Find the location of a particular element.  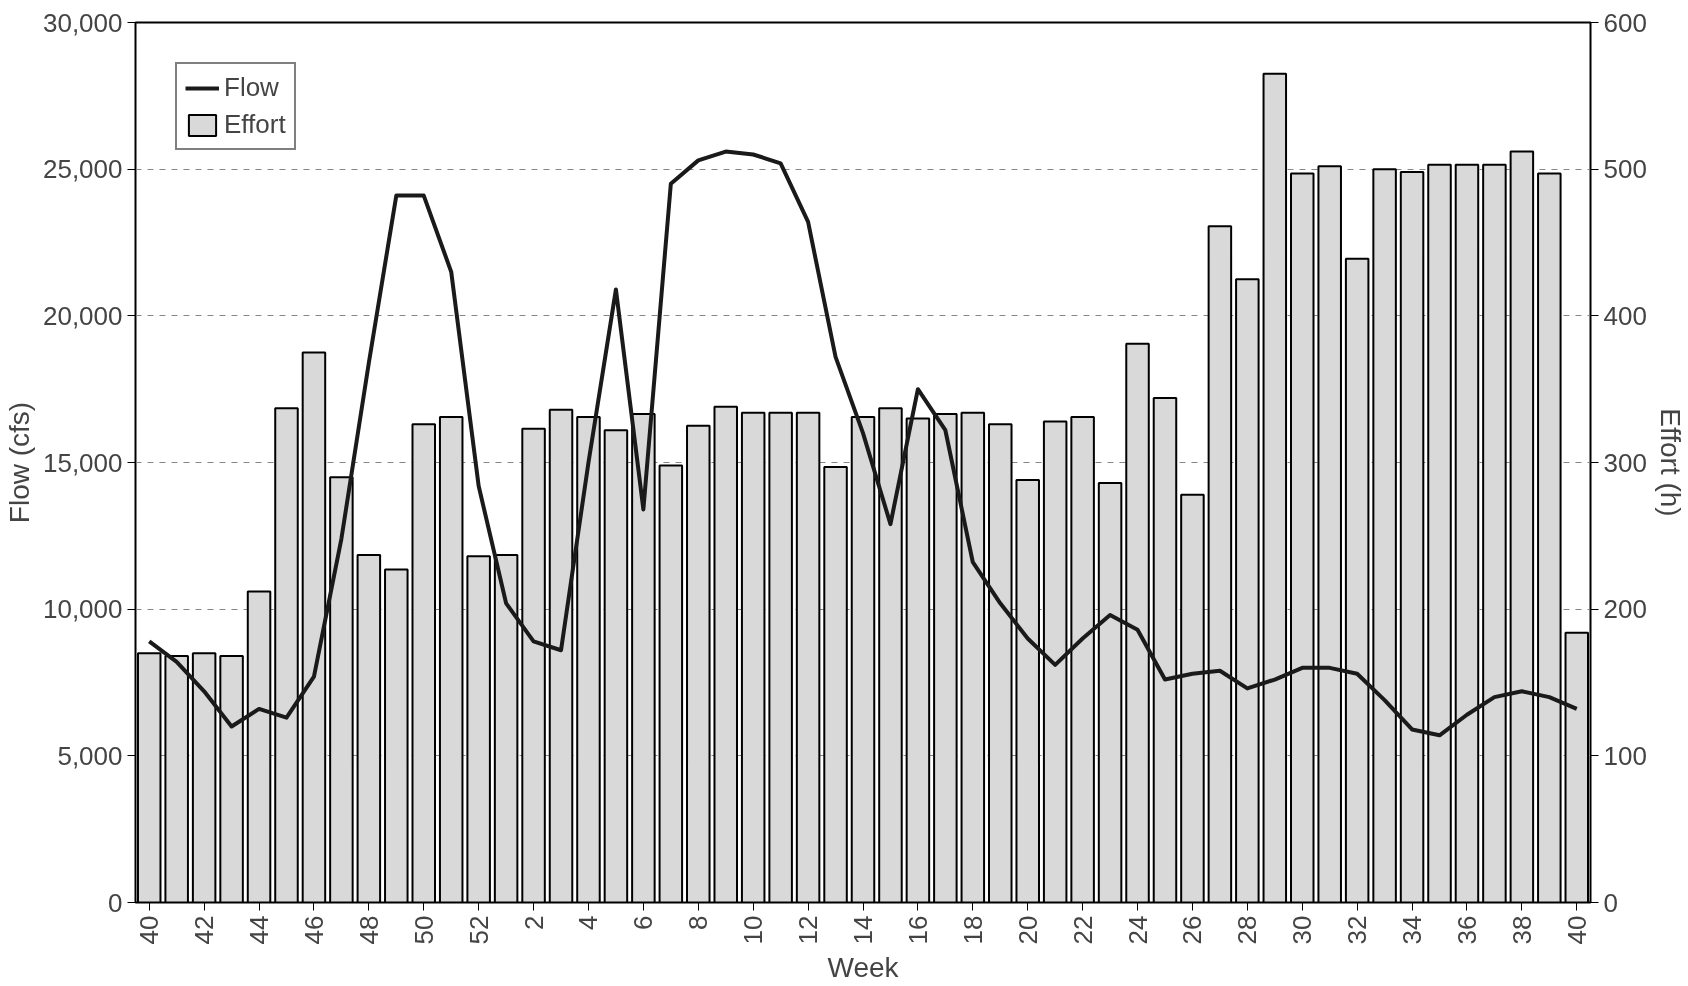

x-tick-label: 20 is located at coordinates (1027, 930).